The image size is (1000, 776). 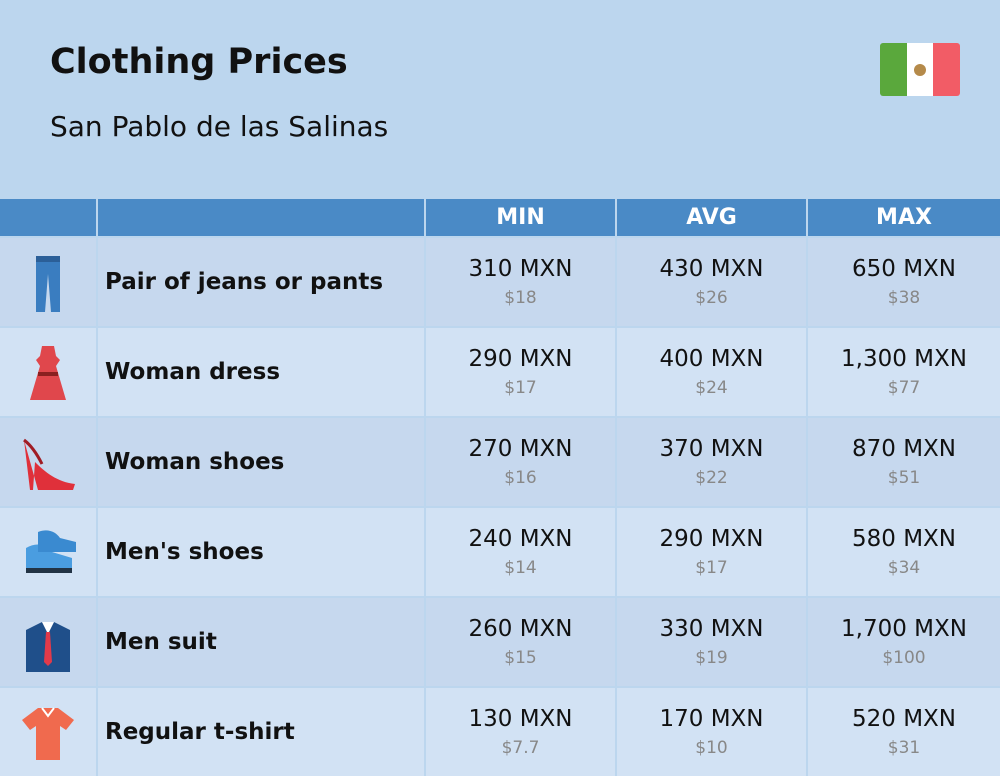 What do you see at coordinates (904, 629) in the screenshot?
I see `price-local: 1,700 MXN` at bounding box center [904, 629].